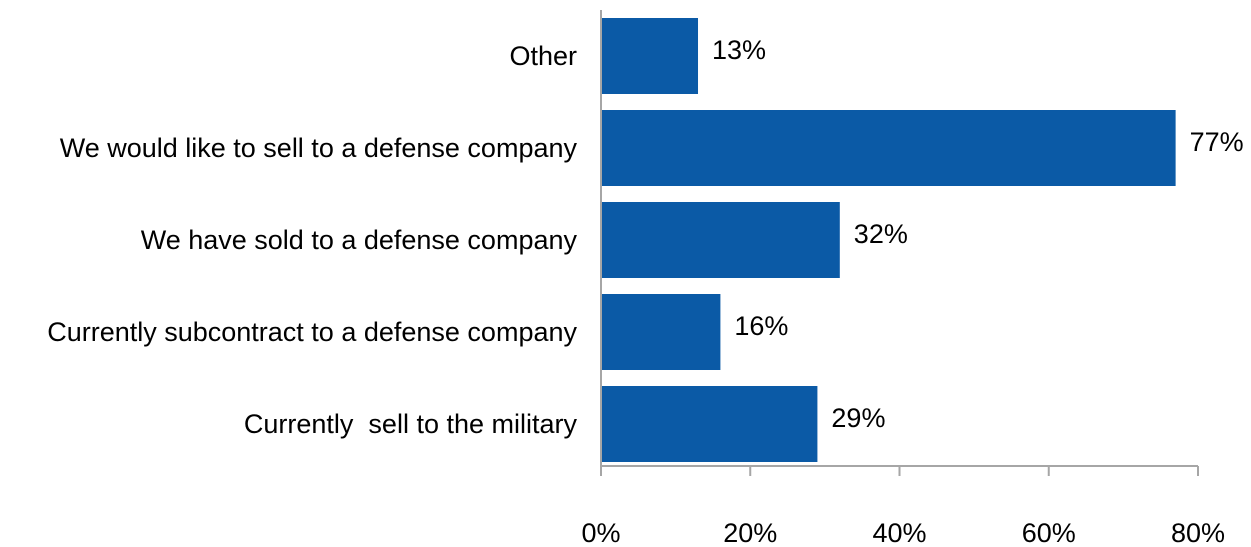  I want to click on x-tick-label: 0%, so click(600, 532).